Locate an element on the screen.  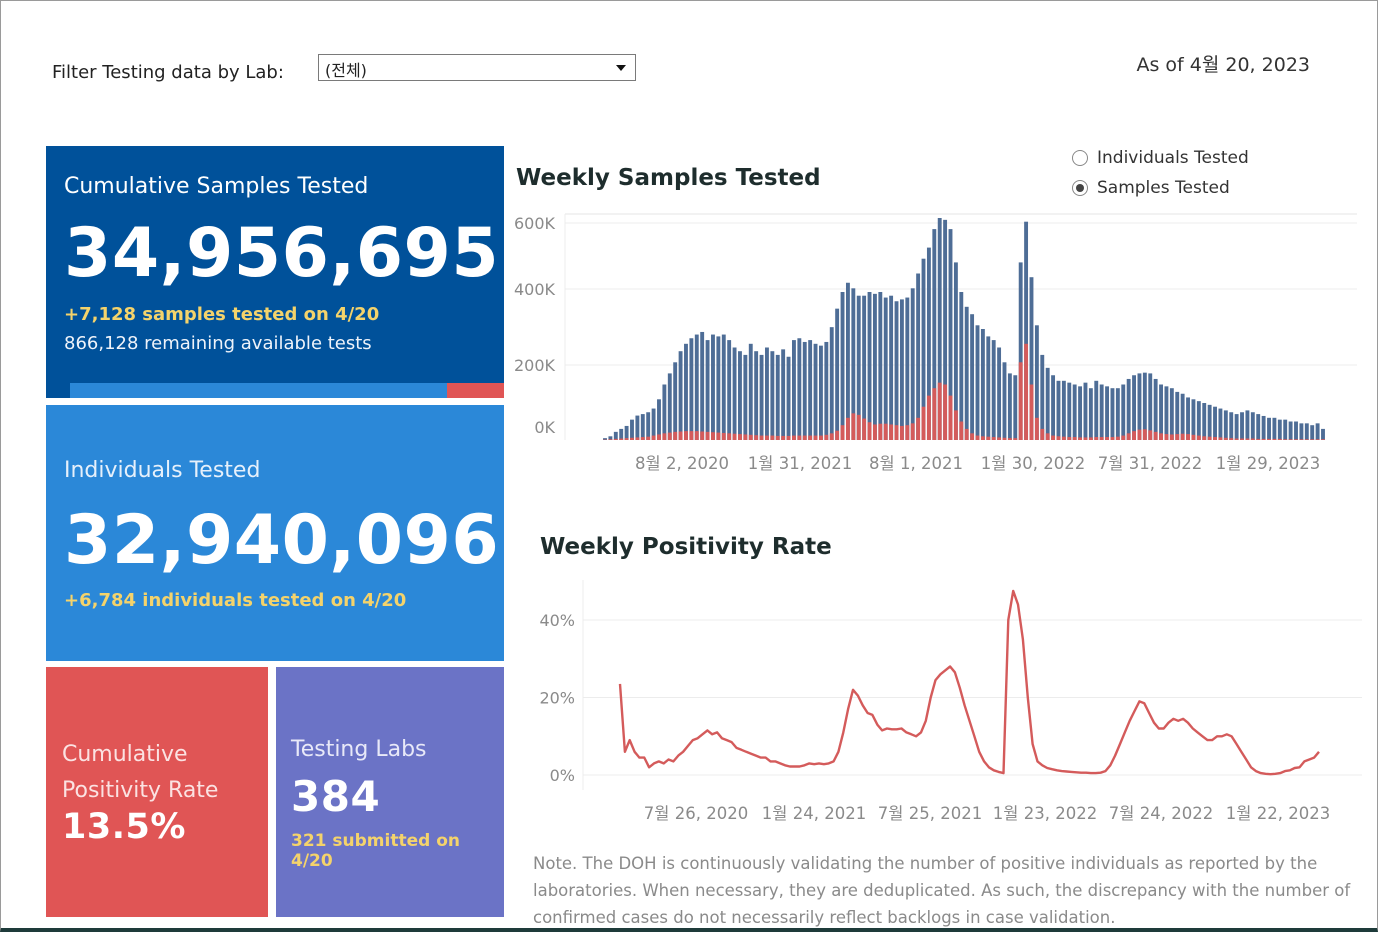
radio-off-icon is located at coordinates (1080, 158).